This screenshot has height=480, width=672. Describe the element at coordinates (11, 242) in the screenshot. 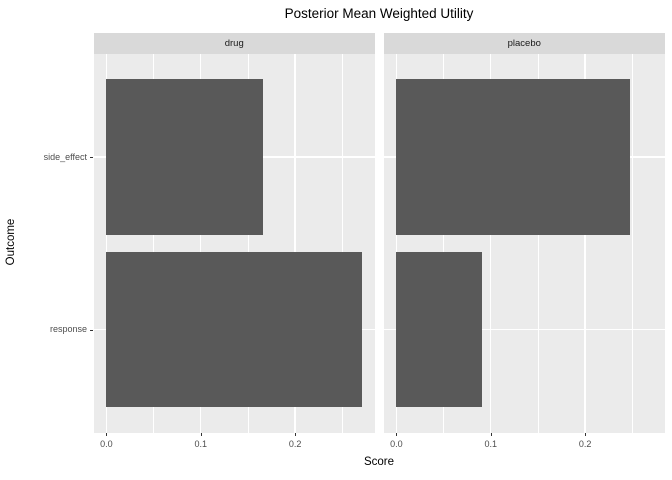

I see `y-axis-title: Outcome` at that location.